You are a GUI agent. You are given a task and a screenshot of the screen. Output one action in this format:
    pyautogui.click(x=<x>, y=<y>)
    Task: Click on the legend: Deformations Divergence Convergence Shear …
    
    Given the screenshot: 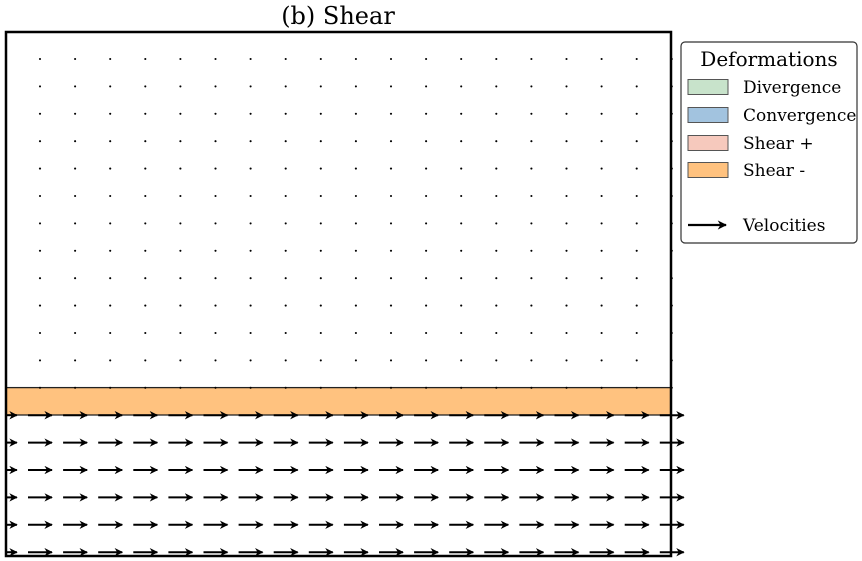 What is the action you would take?
    pyautogui.click(x=769, y=142)
    